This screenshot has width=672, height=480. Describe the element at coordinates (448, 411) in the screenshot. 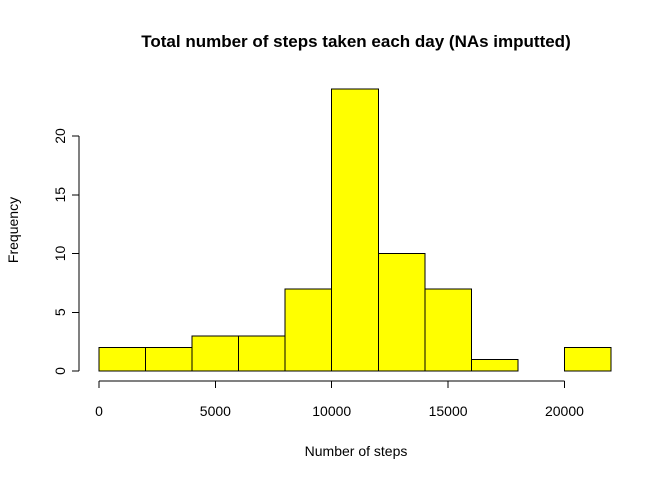

I see `x-tick-label: 15000` at that location.